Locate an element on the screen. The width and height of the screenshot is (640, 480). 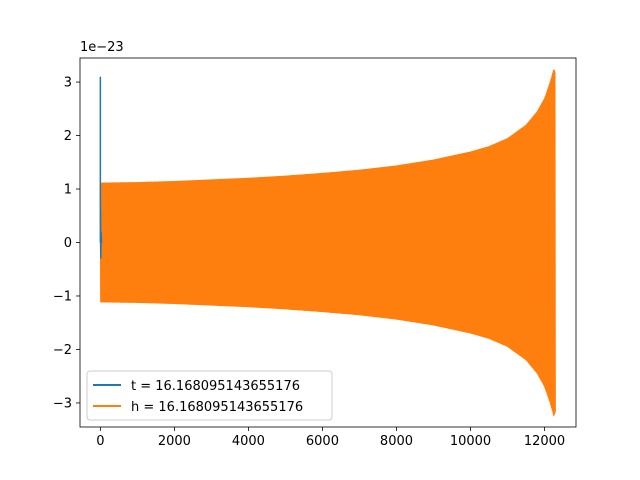
series-t-line is located at coordinates (101, 167).